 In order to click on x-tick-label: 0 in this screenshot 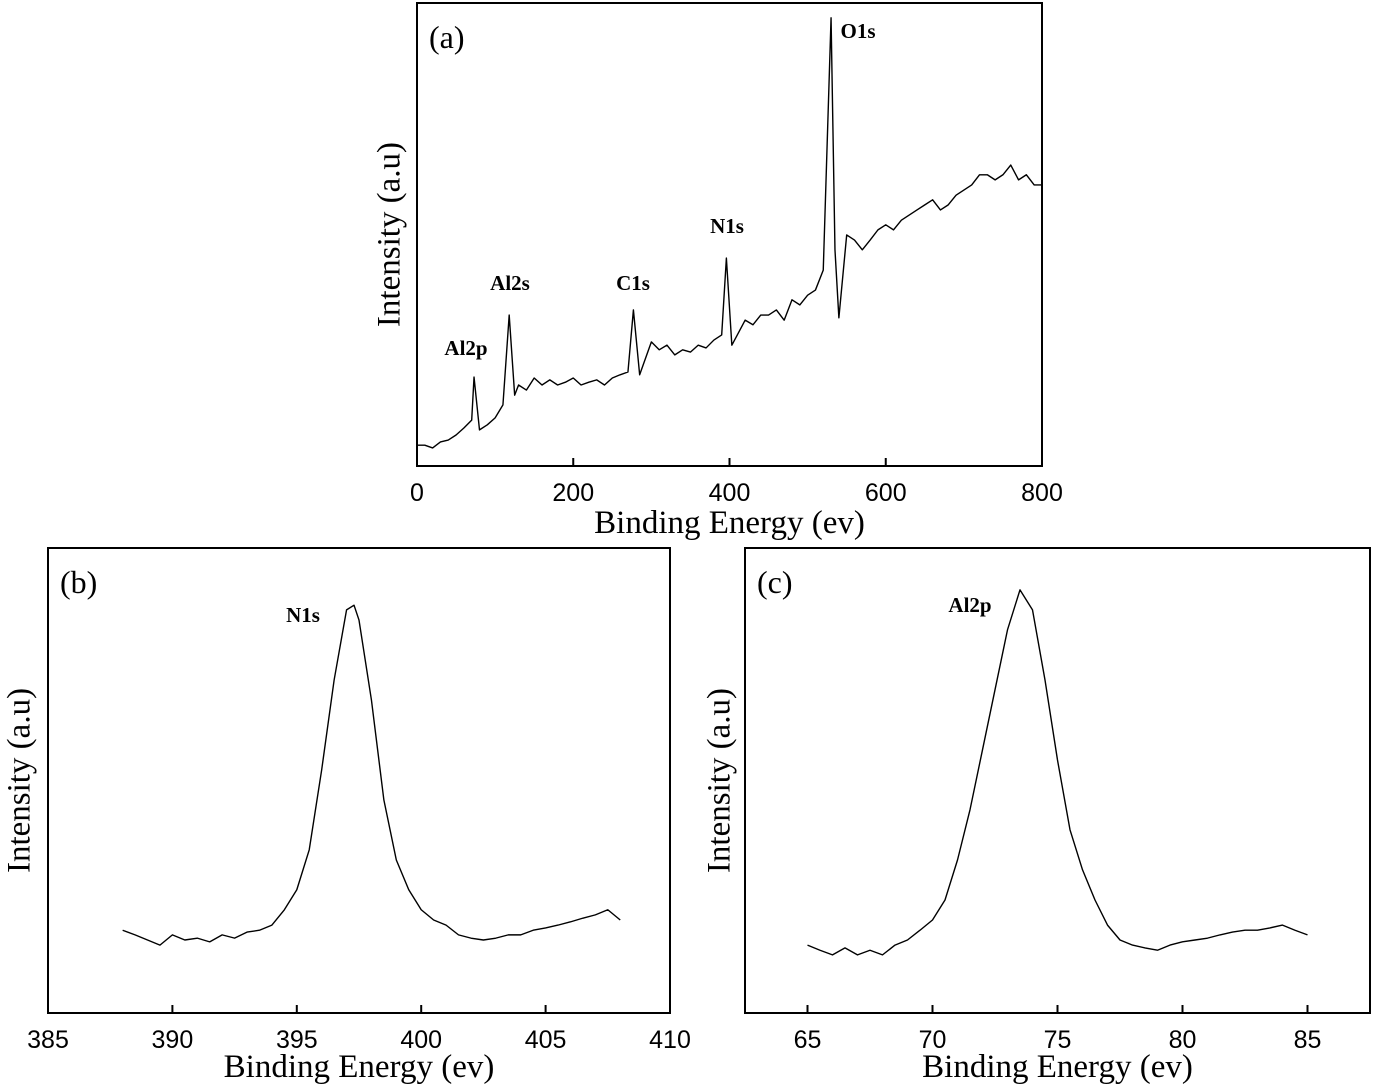, I will do `click(417, 493)`.